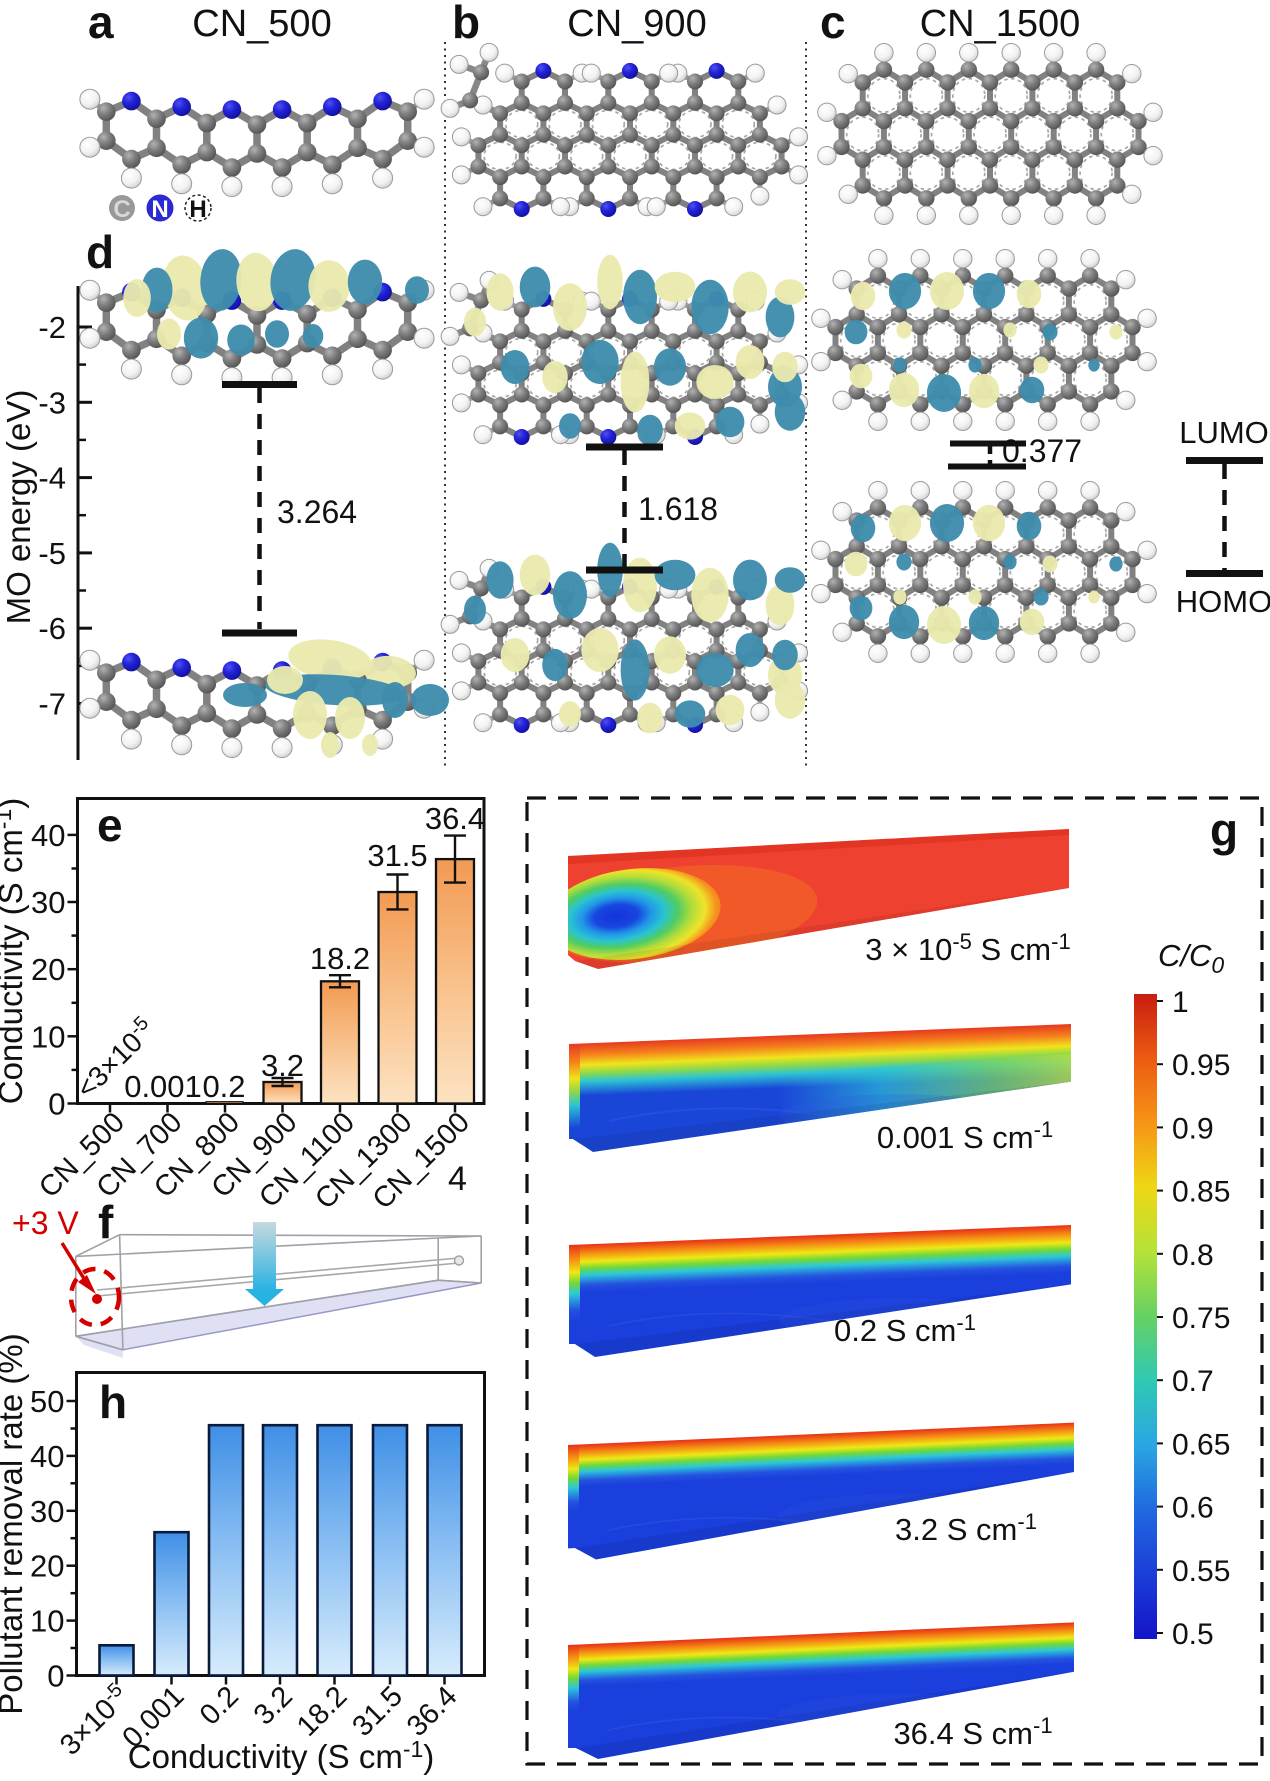 Image resolution: width=1270 pixels, height=1781 pixels. I want to click on svg-text: 1.618, so click(678, 509).